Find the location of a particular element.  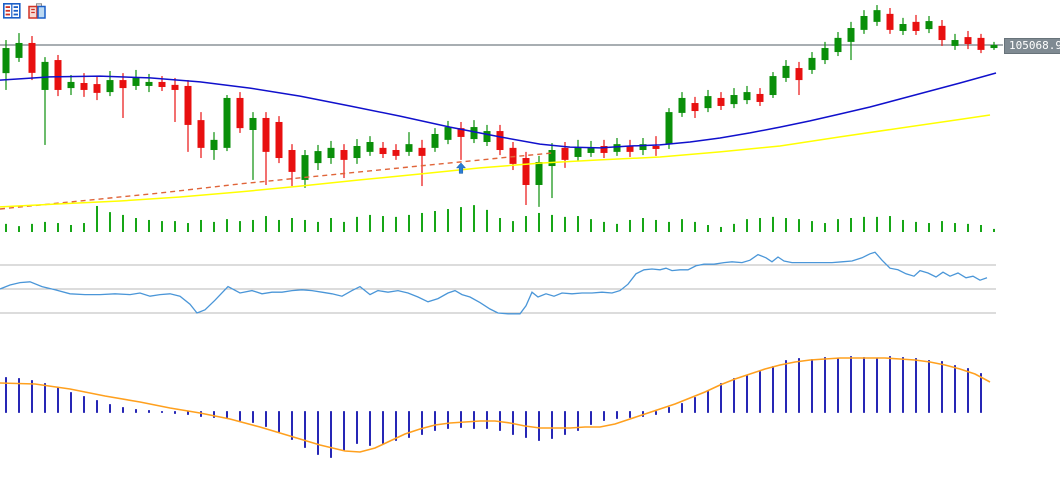

last-price-label: 105068.90 is located at coordinates (1032, 46).